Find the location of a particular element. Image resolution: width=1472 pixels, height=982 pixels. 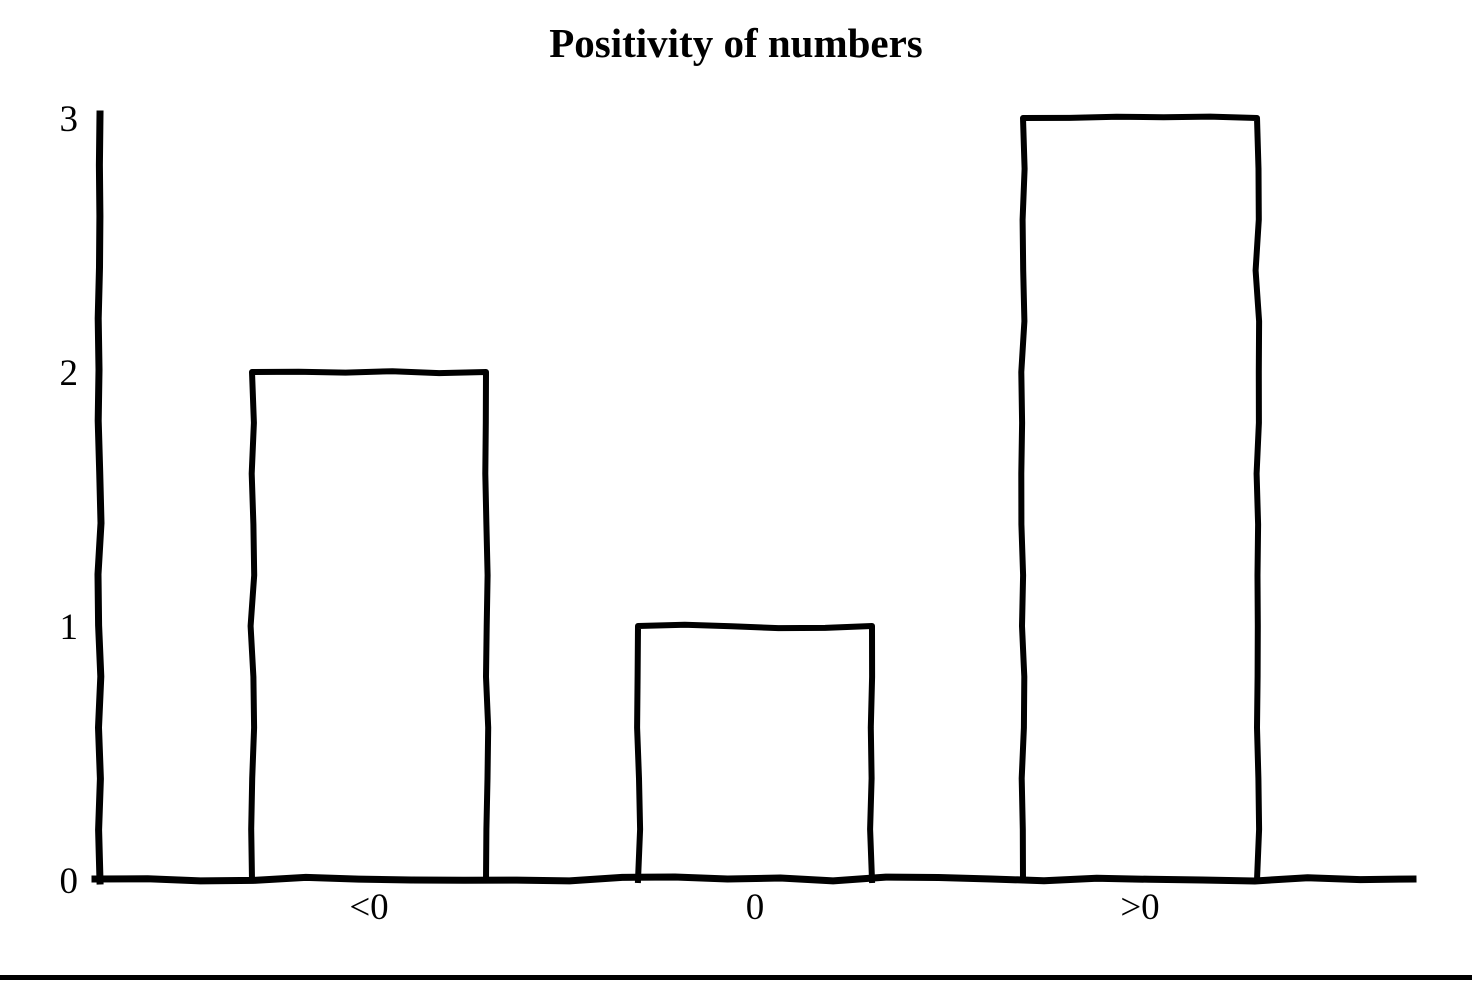

x-axis-line is located at coordinates (754, 879).